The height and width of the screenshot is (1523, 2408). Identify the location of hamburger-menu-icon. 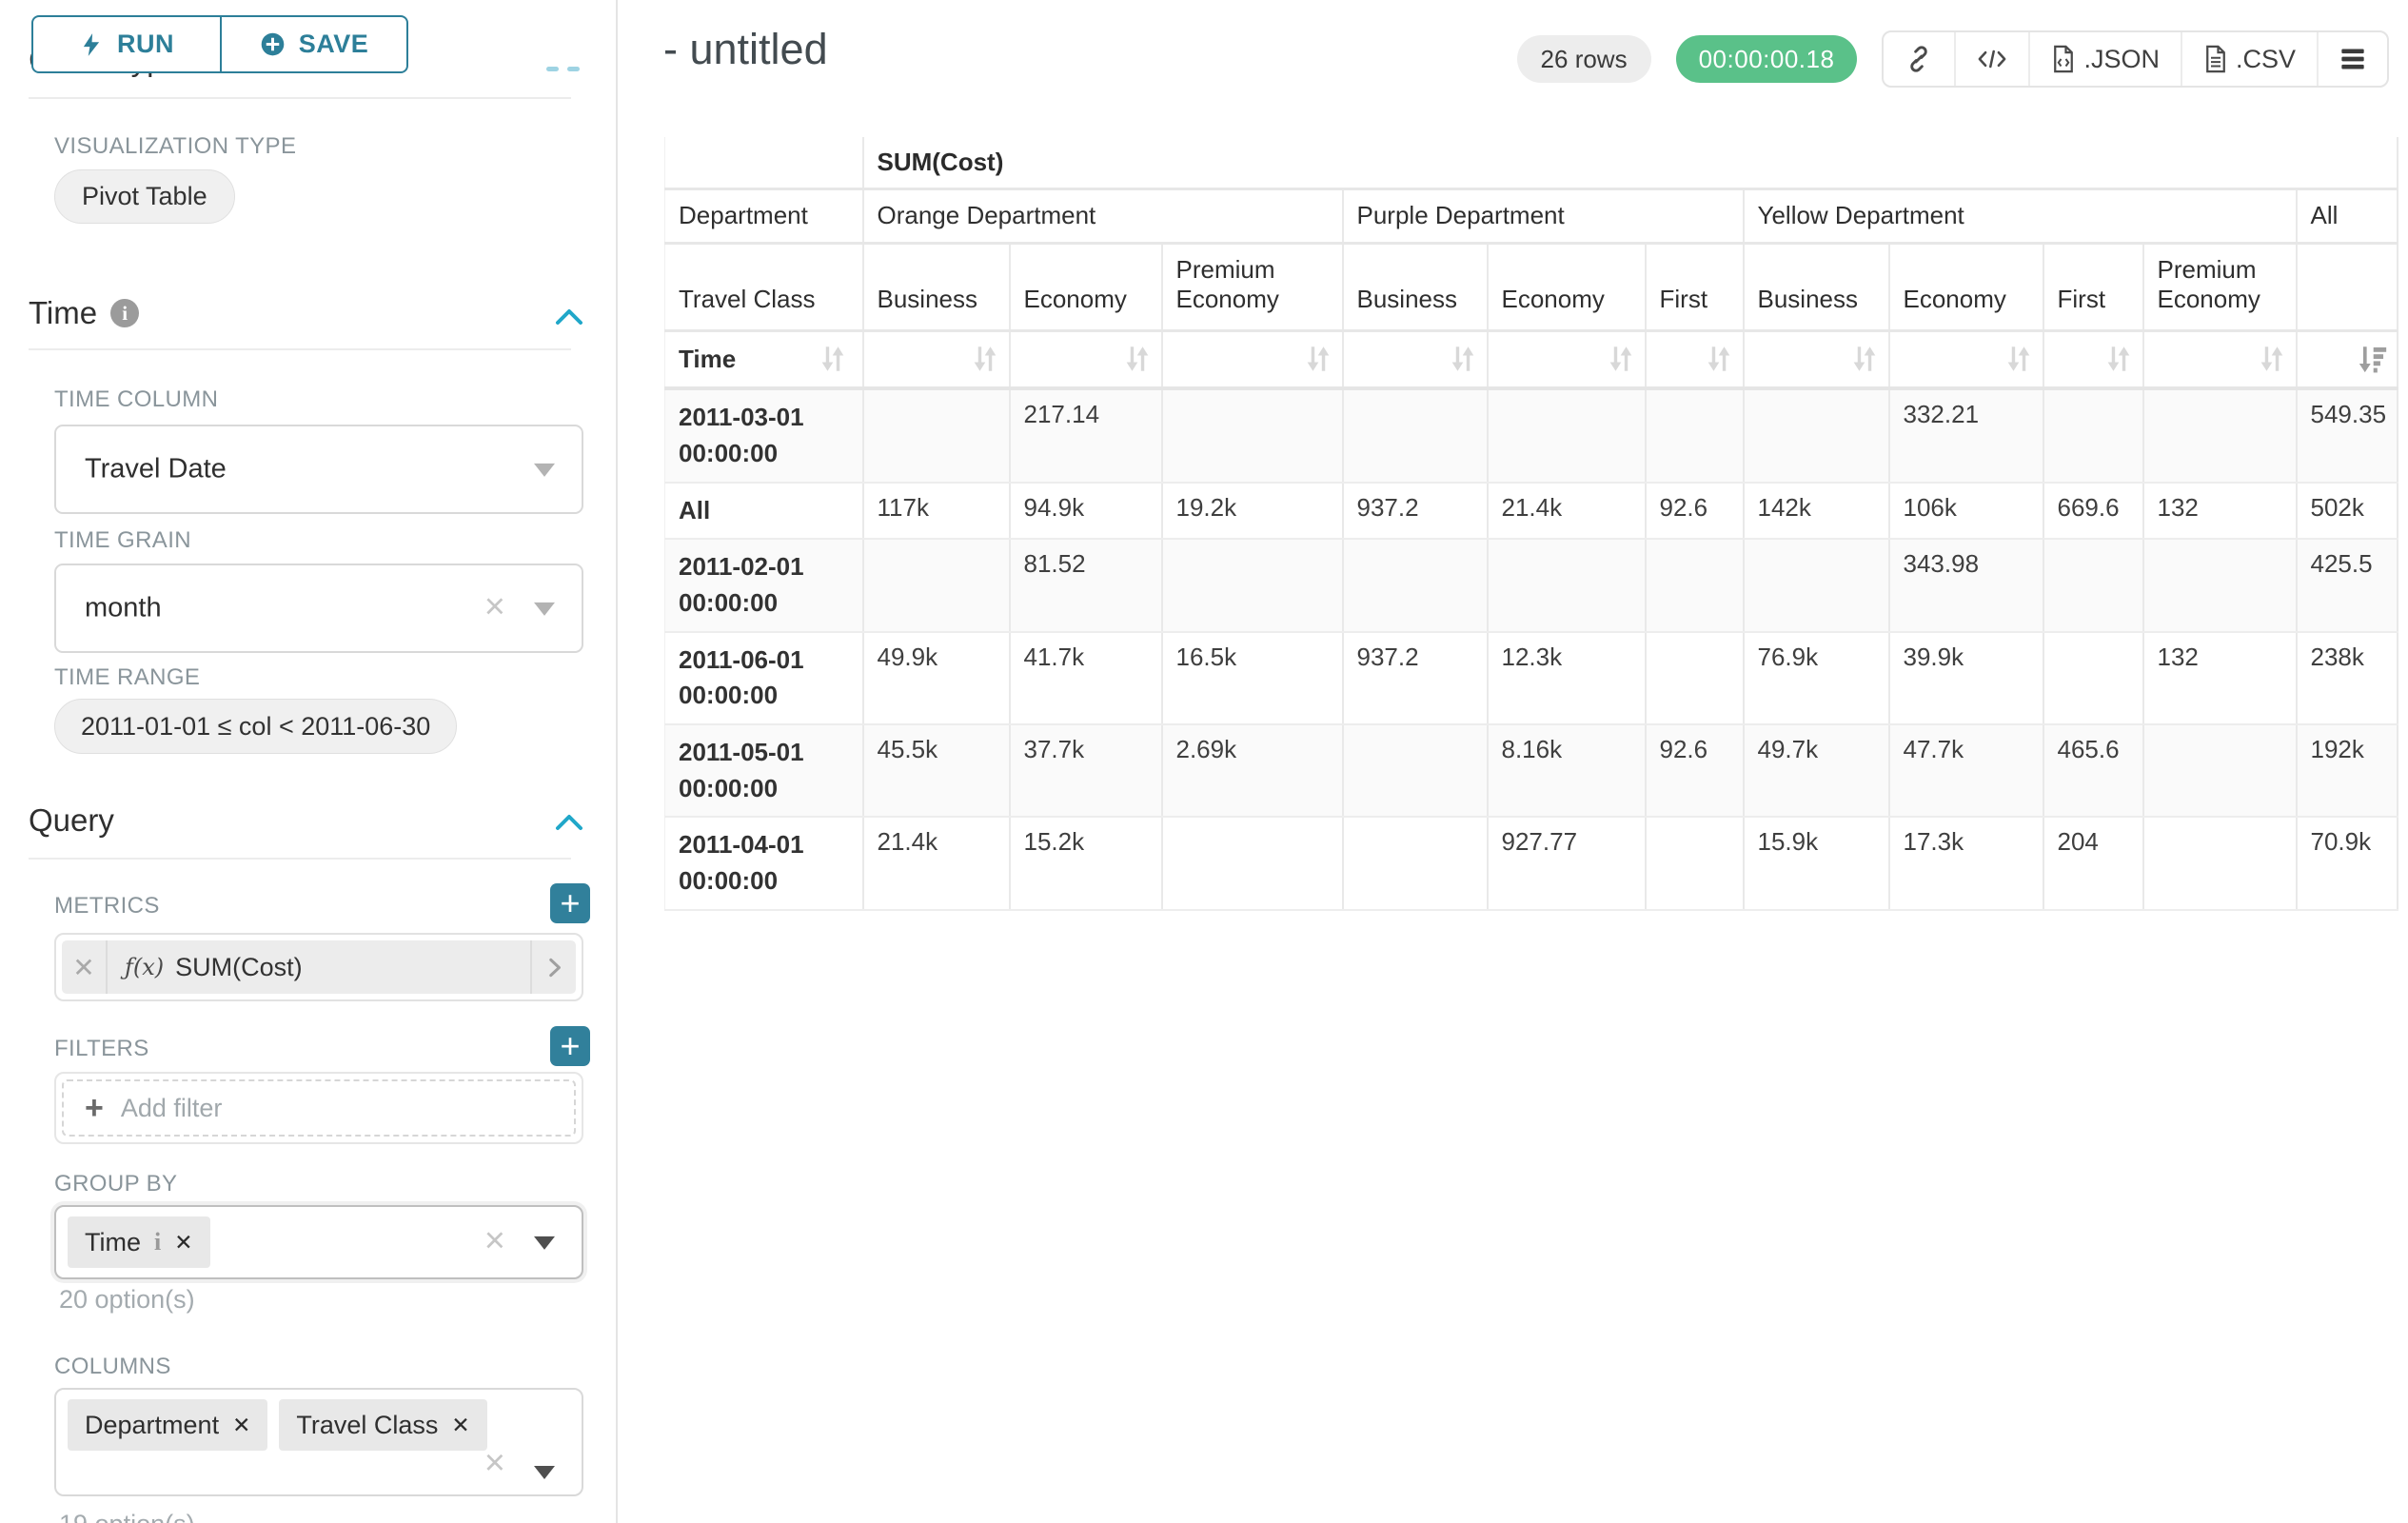
(2352, 59).